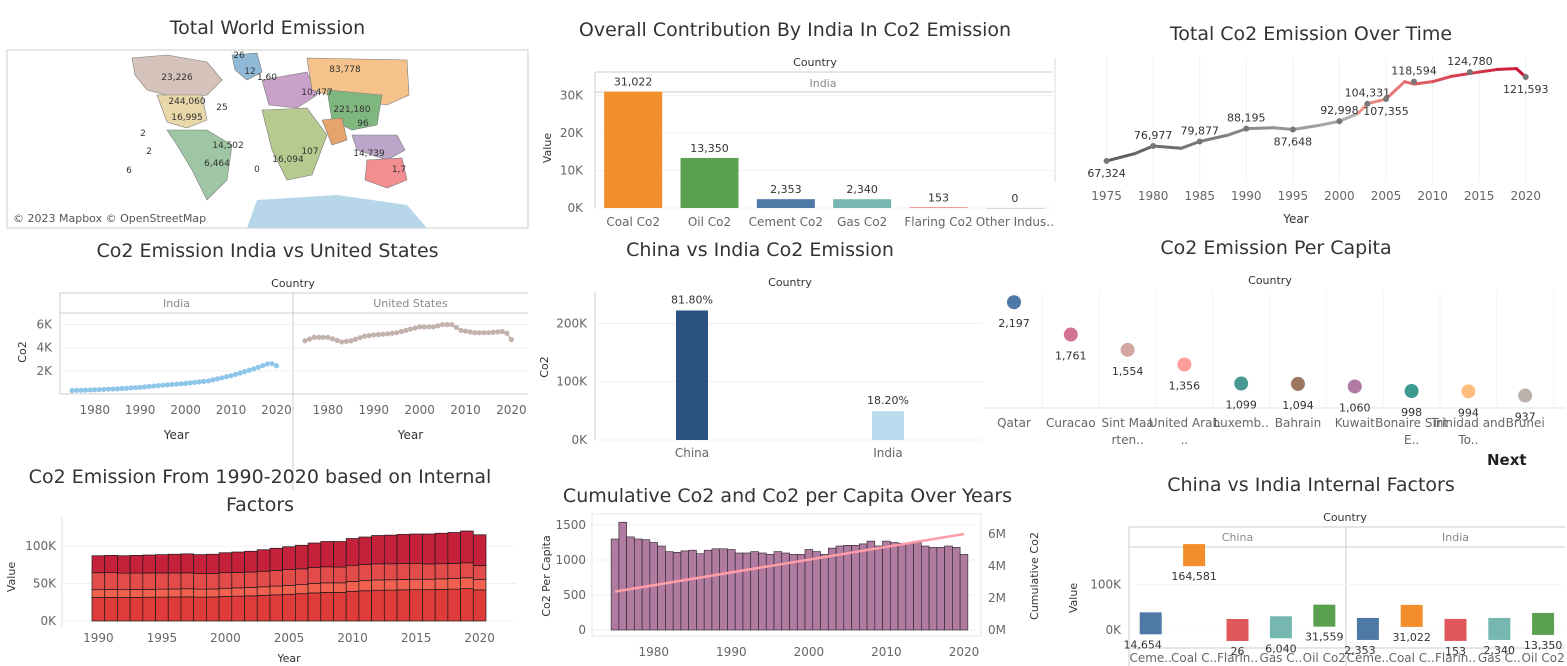 The image size is (1567, 666). I want to click on x-tick-label: Cement Co2, so click(786, 222).